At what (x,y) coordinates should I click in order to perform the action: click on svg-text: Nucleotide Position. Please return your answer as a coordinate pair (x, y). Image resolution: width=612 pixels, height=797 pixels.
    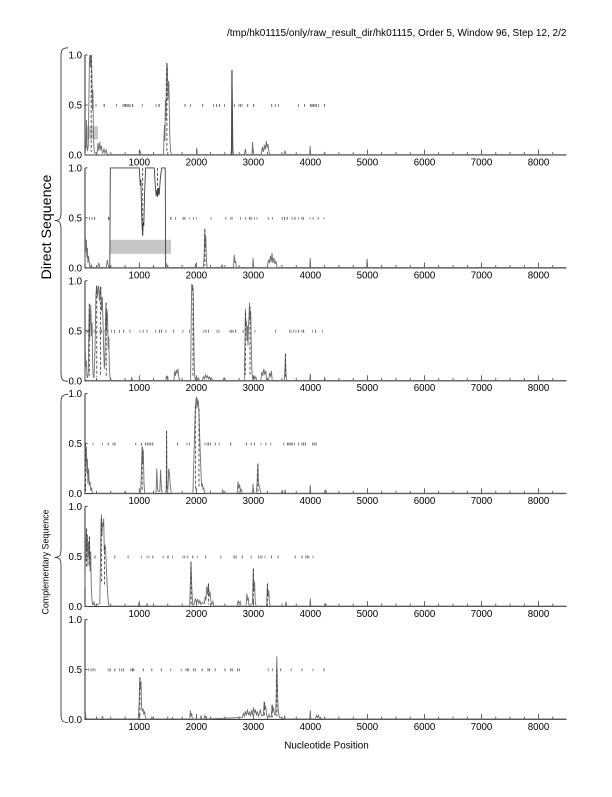
    Looking at the image, I should click on (326, 746).